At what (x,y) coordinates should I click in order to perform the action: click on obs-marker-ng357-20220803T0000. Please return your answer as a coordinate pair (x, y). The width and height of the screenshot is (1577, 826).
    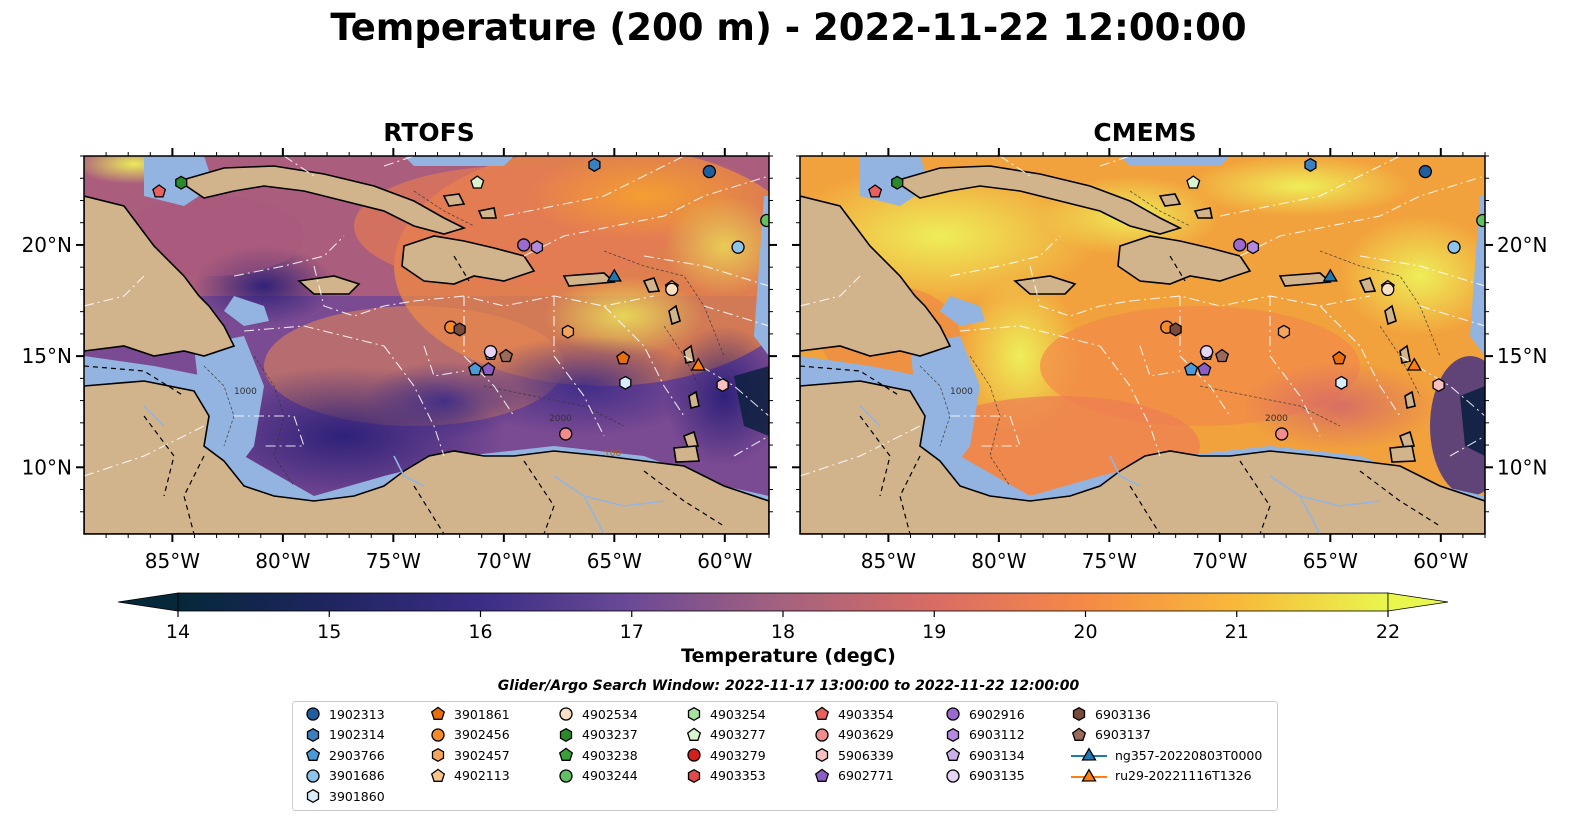
    Looking at the image, I should click on (614, 275).